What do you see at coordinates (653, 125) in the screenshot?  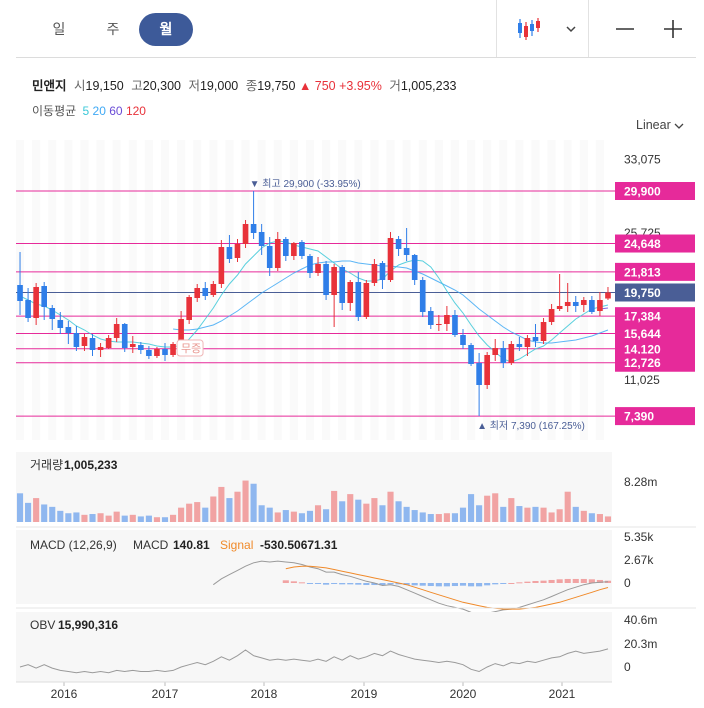 I see `scale-label: Linear` at bounding box center [653, 125].